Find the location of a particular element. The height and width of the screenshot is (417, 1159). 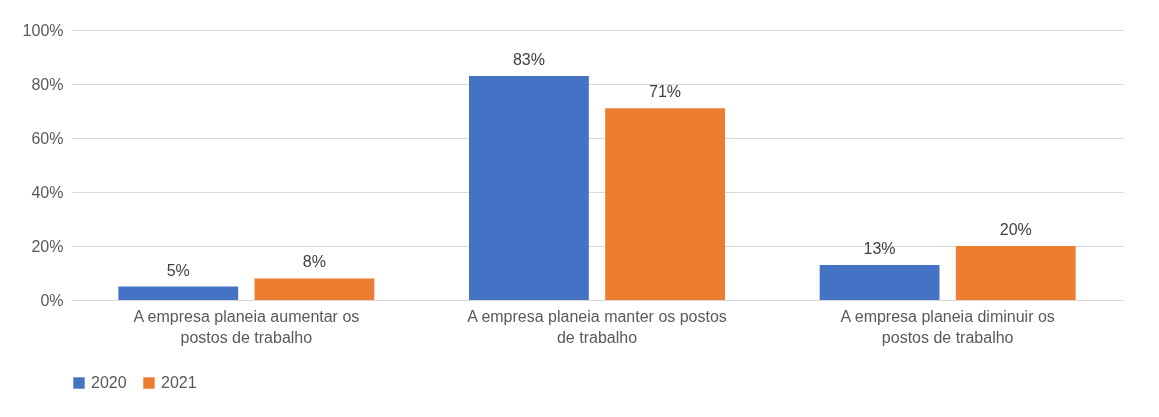

data-label: 71% is located at coordinates (665, 92).